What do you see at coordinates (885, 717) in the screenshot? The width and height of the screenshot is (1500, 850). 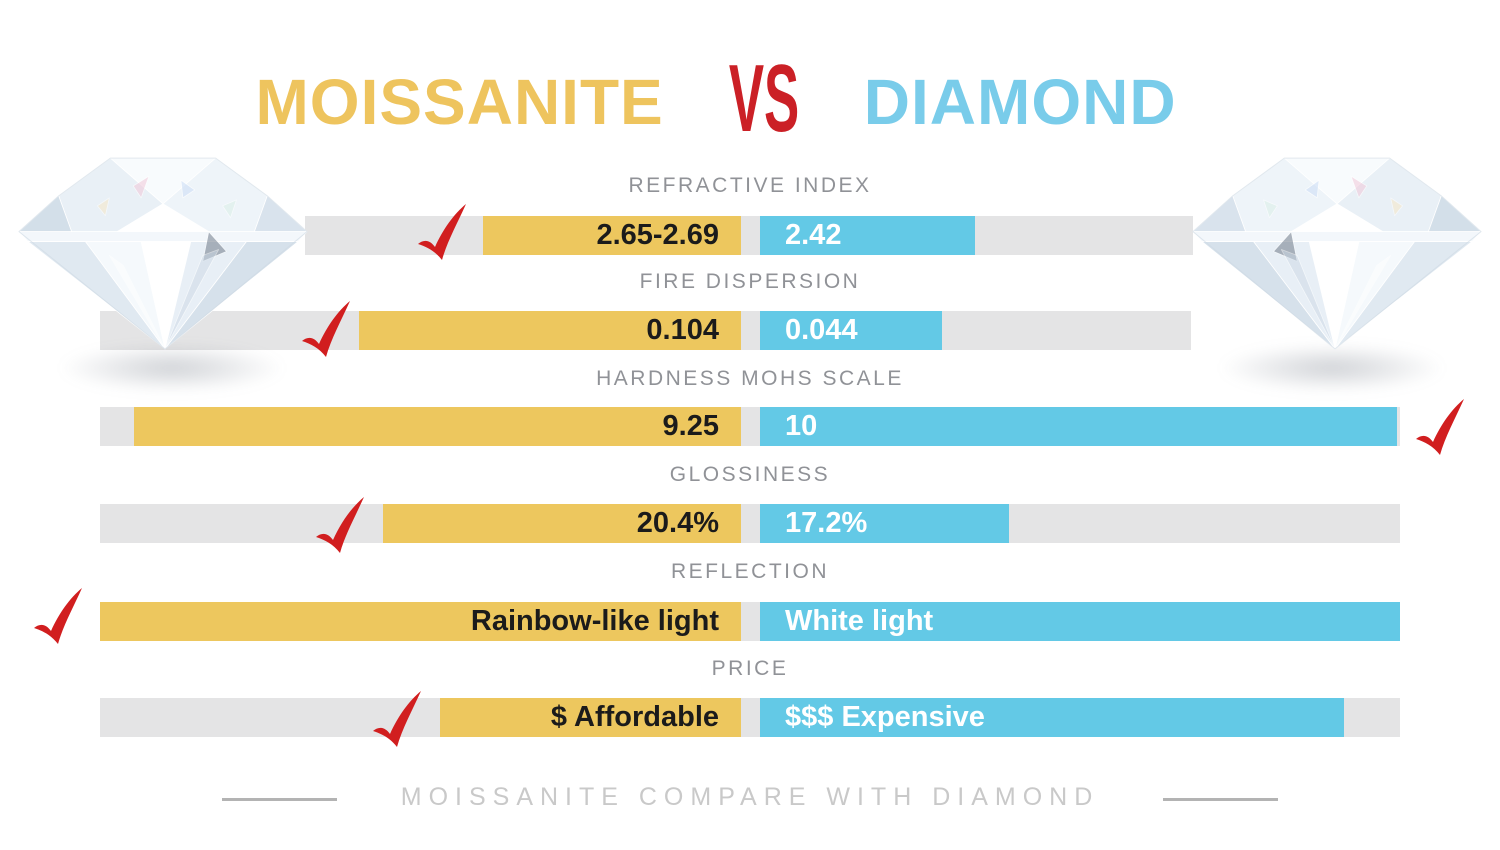 I see `diamond-value: $$$ Expensive` at bounding box center [885, 717].